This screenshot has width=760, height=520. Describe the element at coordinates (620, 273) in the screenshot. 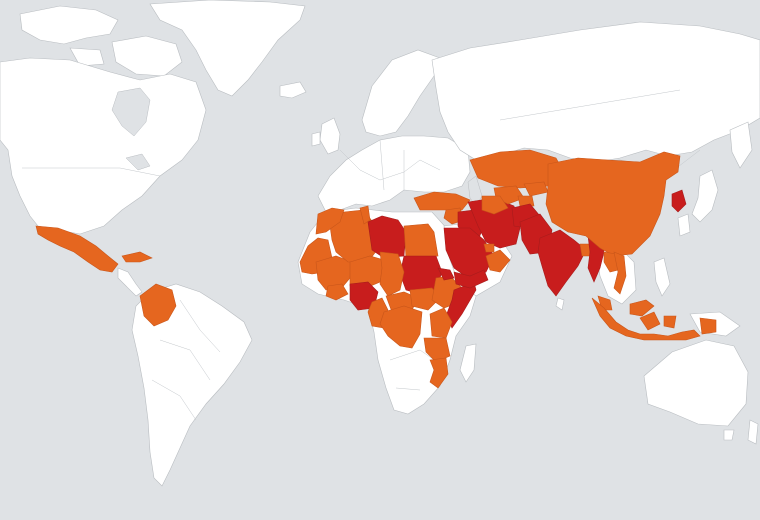

I see `region-vietnam` at that location.